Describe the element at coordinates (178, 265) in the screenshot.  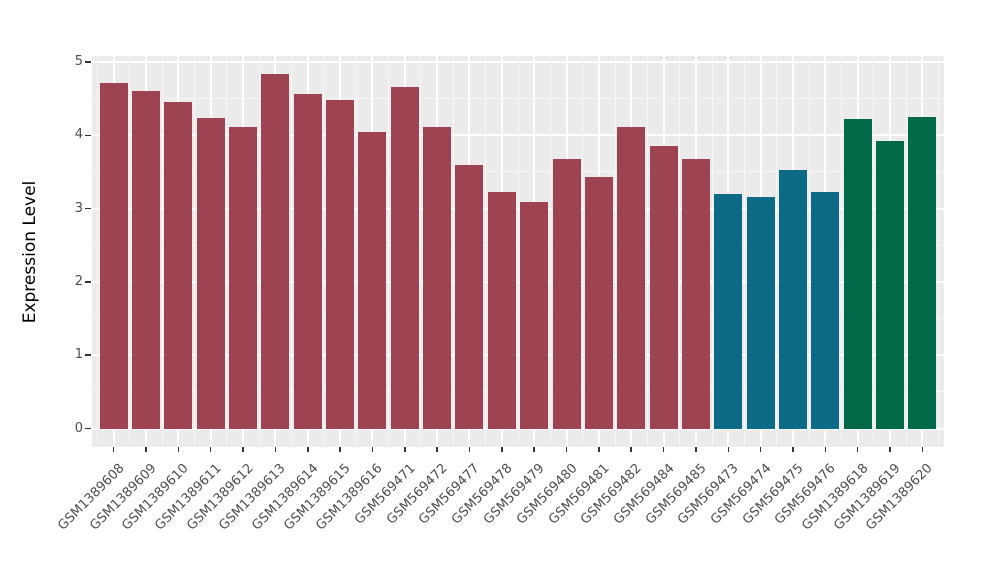
I see `bar-GSM1389610` at that location.